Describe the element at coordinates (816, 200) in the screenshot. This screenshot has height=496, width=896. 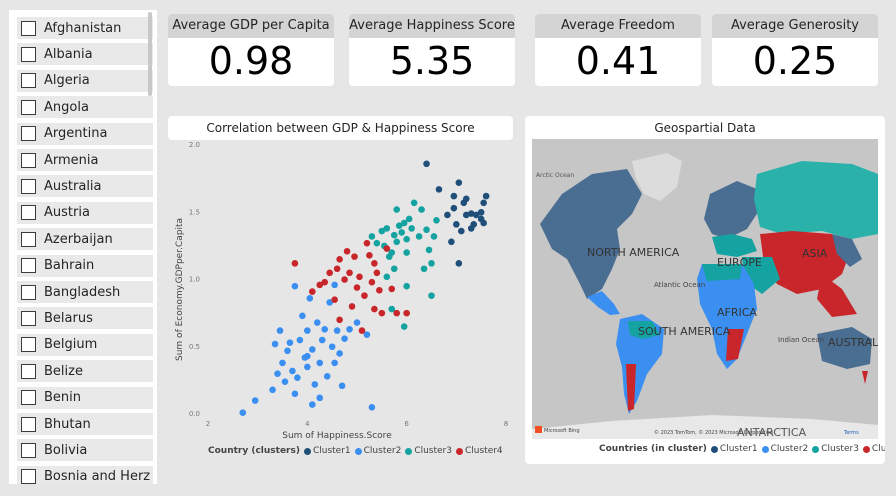
I see `russia-shape` at that location.